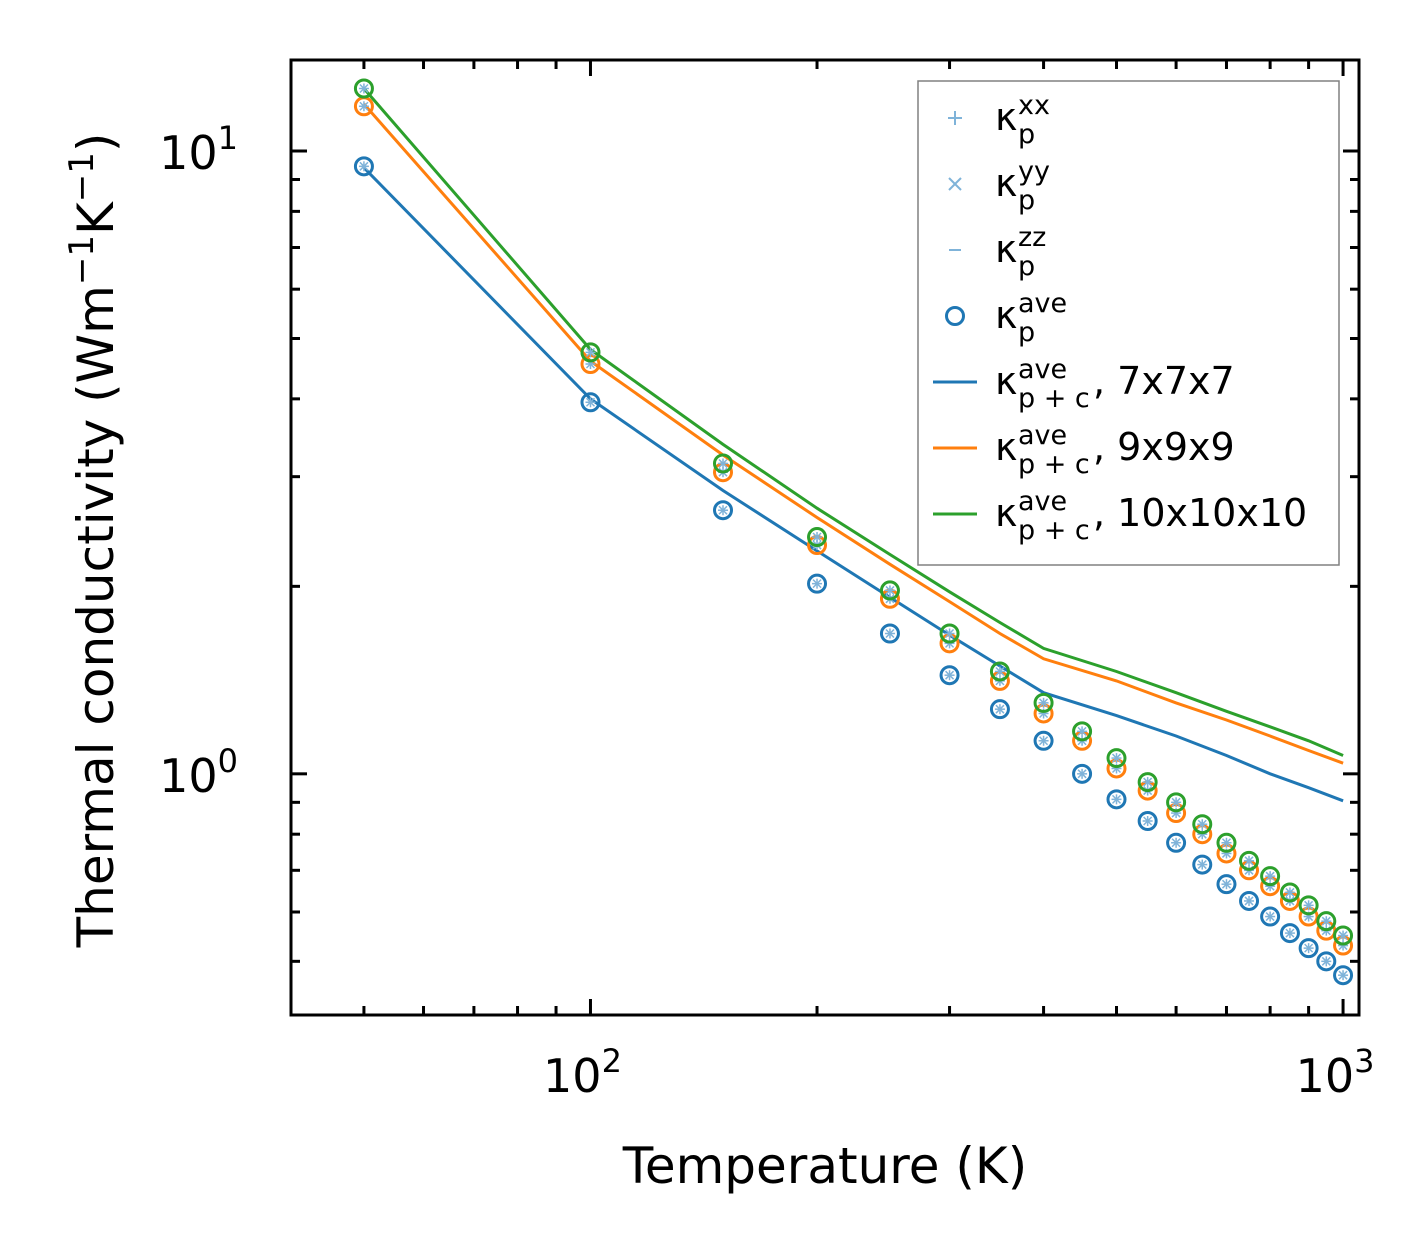 Image resolution: width=1421 pixels, height=1254 pixels. Describe the element at coordinates (824, 1166) in the screenshot. I see `x-axis-label: Temperature (K)` at that location.